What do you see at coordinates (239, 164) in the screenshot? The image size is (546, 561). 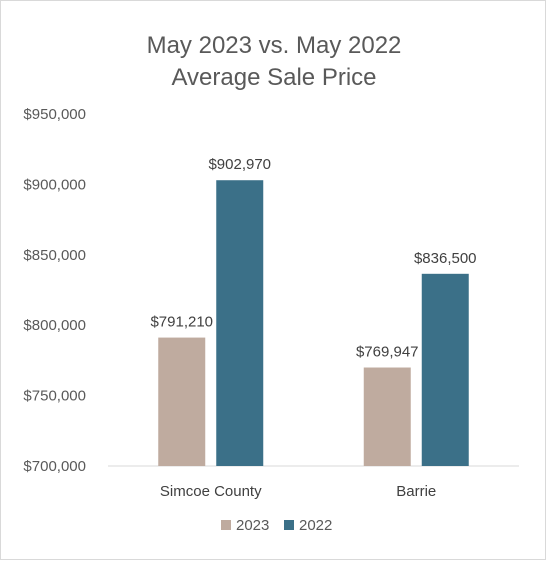 I see `data-label: $902,970` at bounding box center [239, 164].